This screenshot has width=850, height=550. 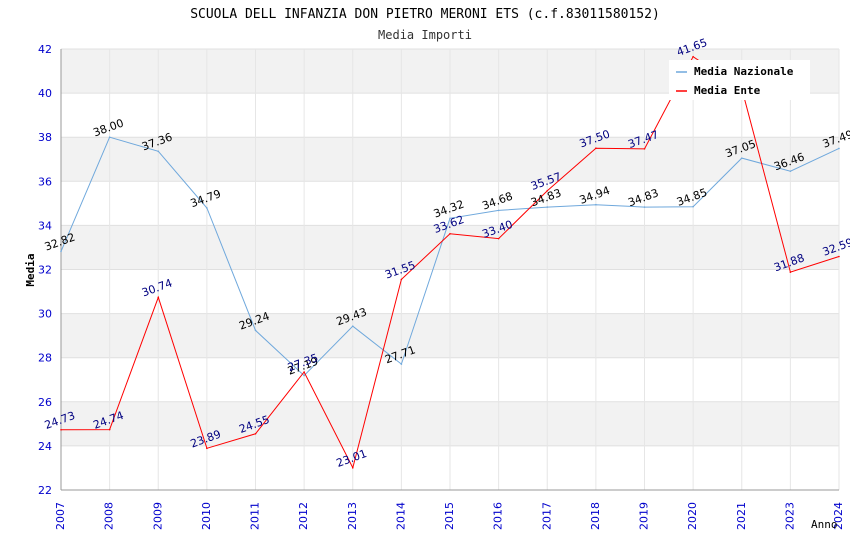 I want to click on legend-box, so click(x=739, y=80).